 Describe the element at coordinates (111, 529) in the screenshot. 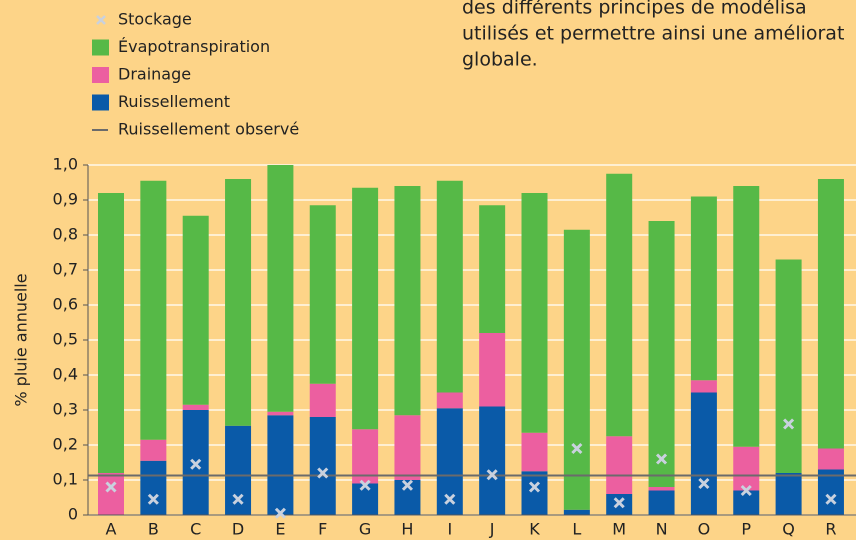

I see `x-tick-label: A` at that location.